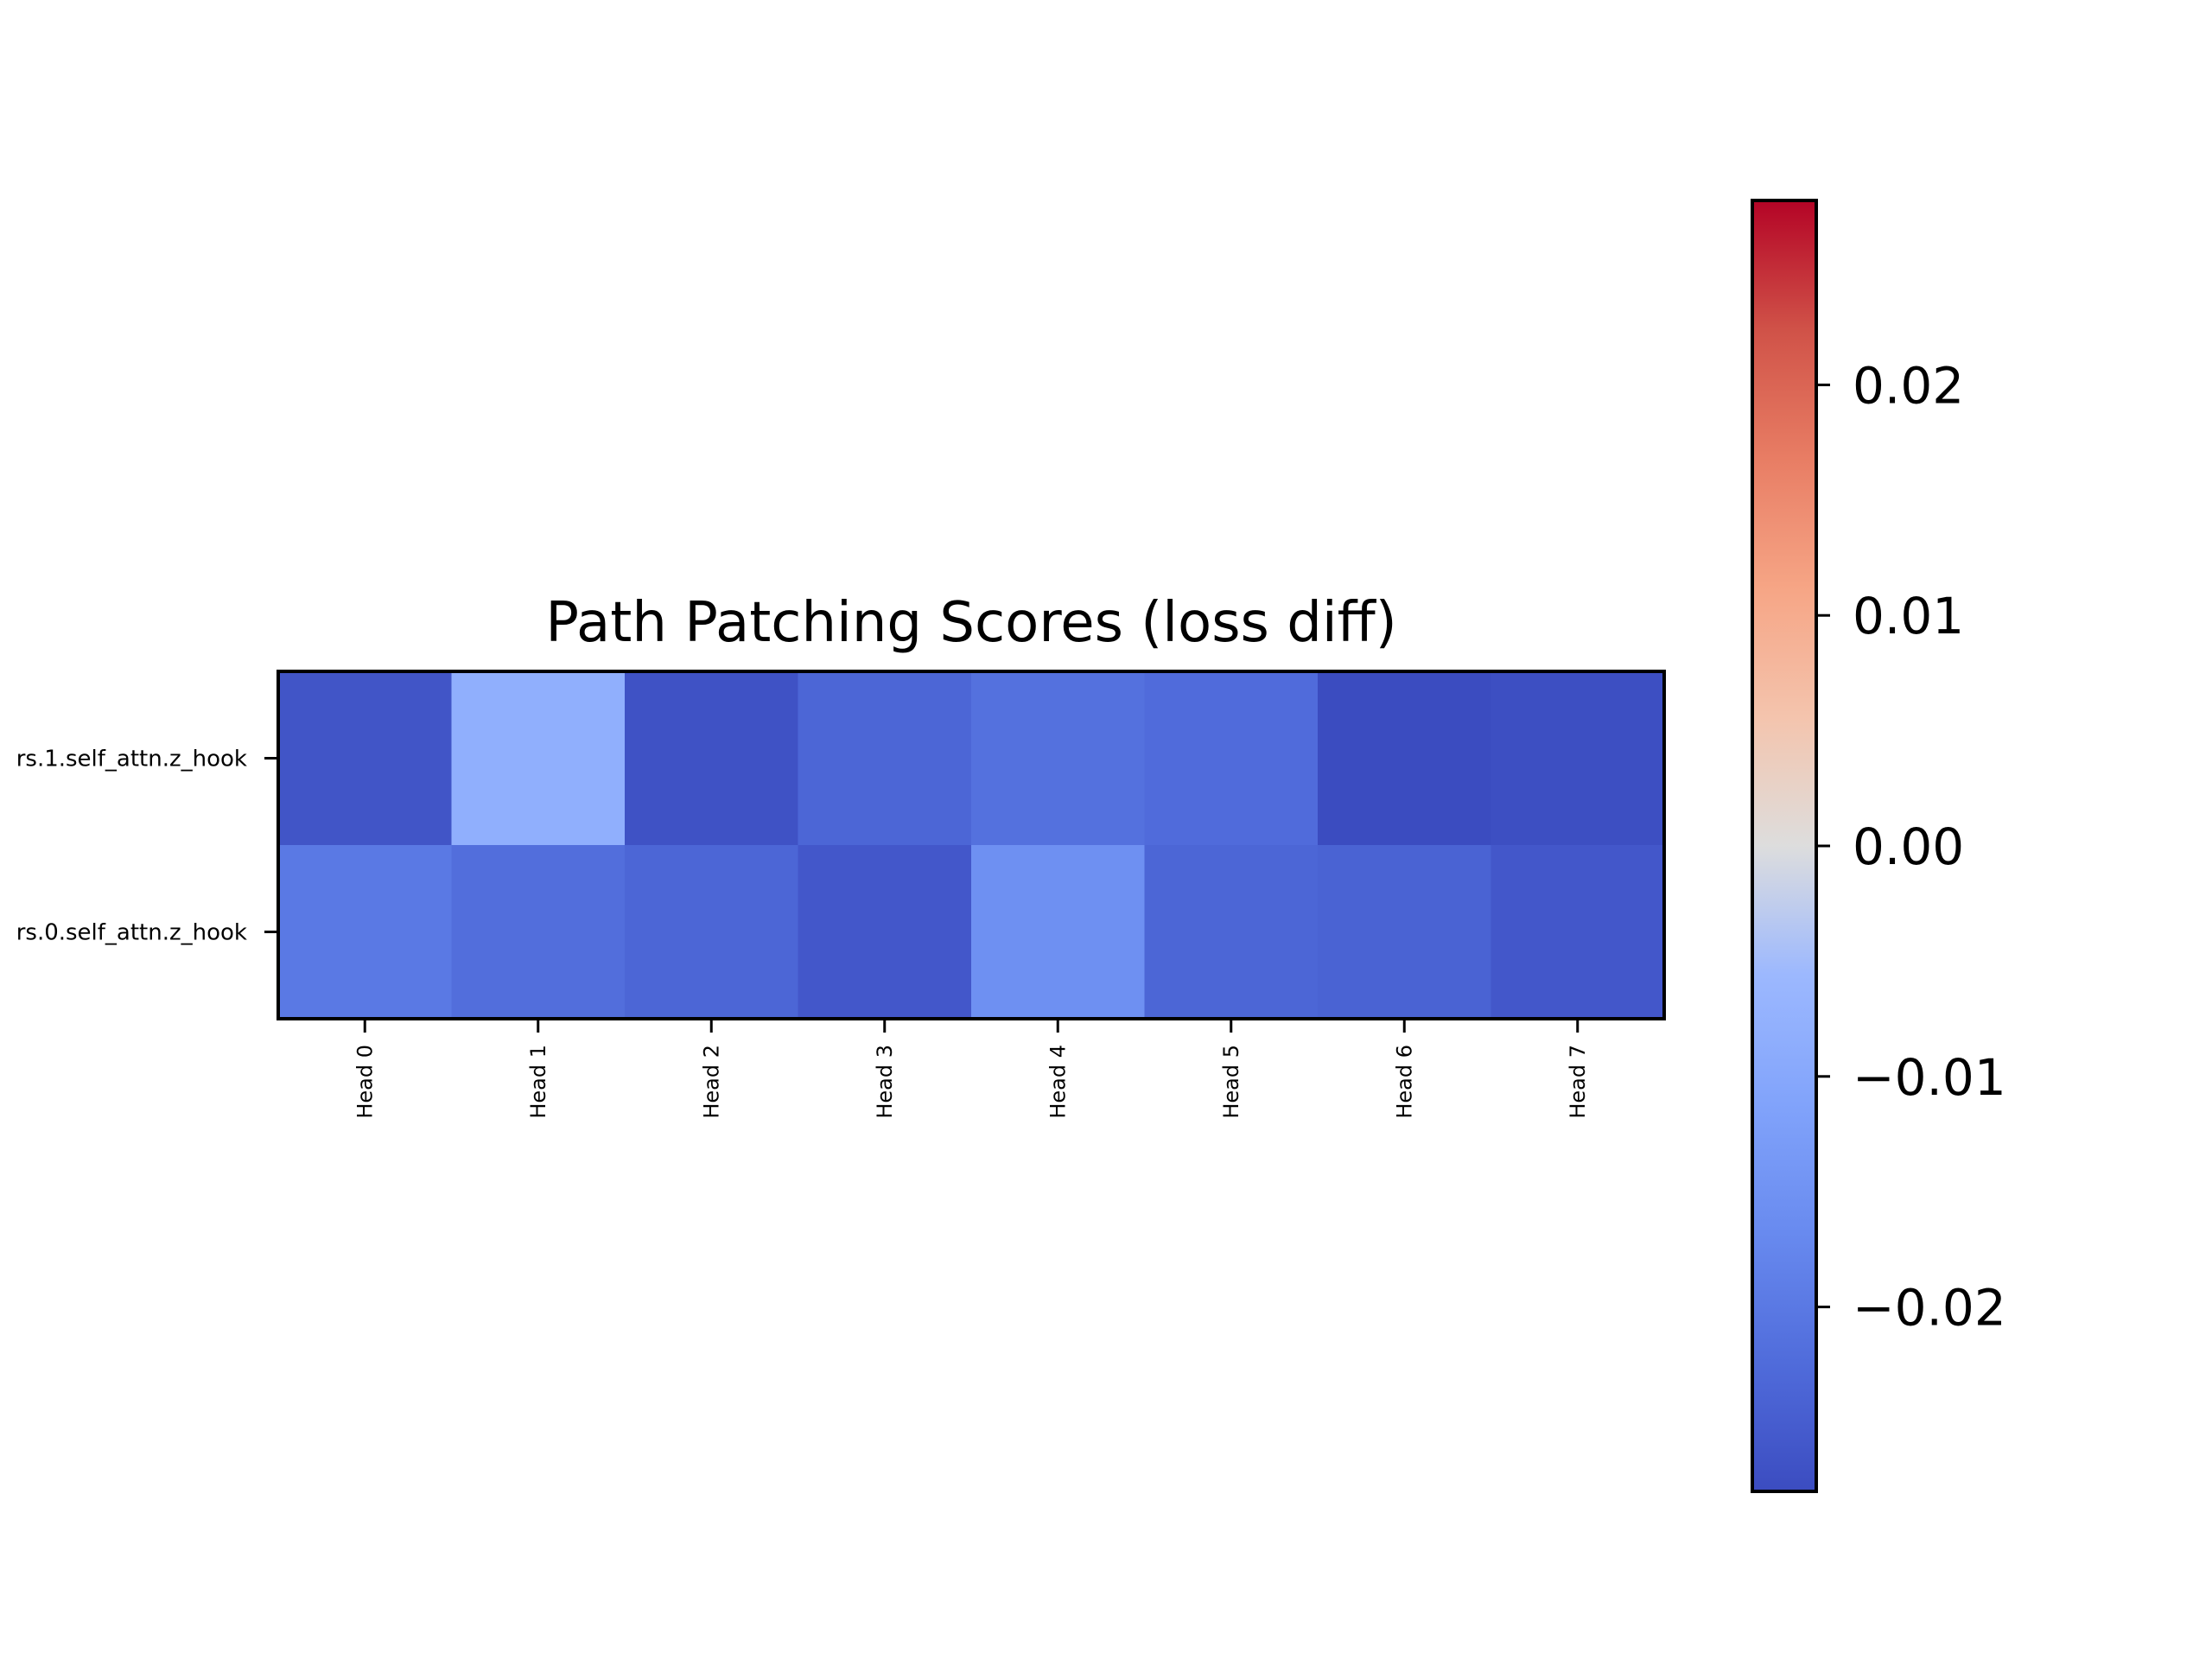 Image resolution: width=2212 pixels, height=1659 pixels. Describe the element at coordinates (1929, 1308) in the screenshot. I see `colorbar-tick-label: −0.02` at that location.